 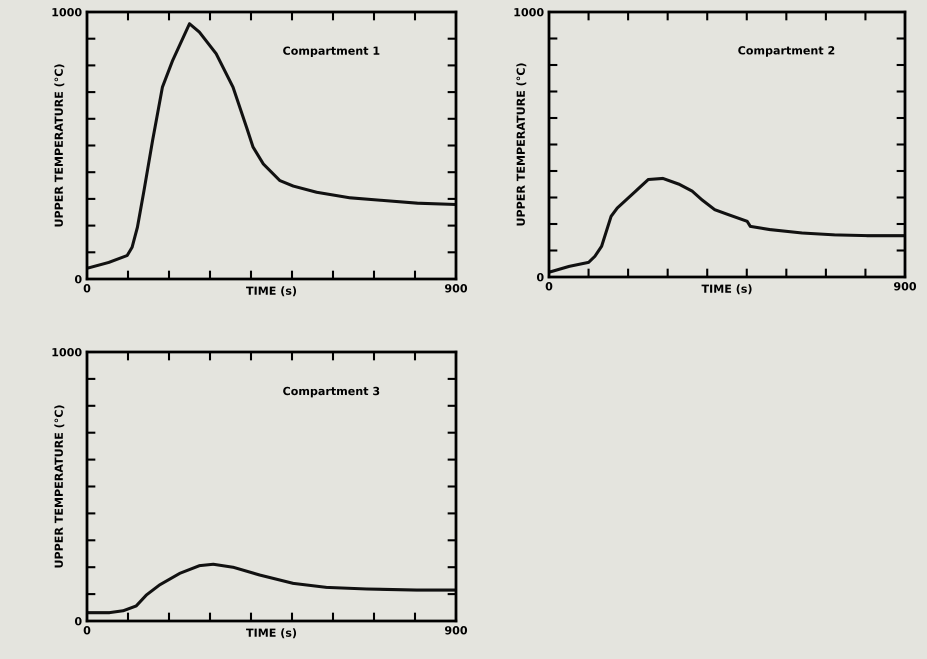 I want to click on annotation: Compartment 1, so click(x=331, y=52).